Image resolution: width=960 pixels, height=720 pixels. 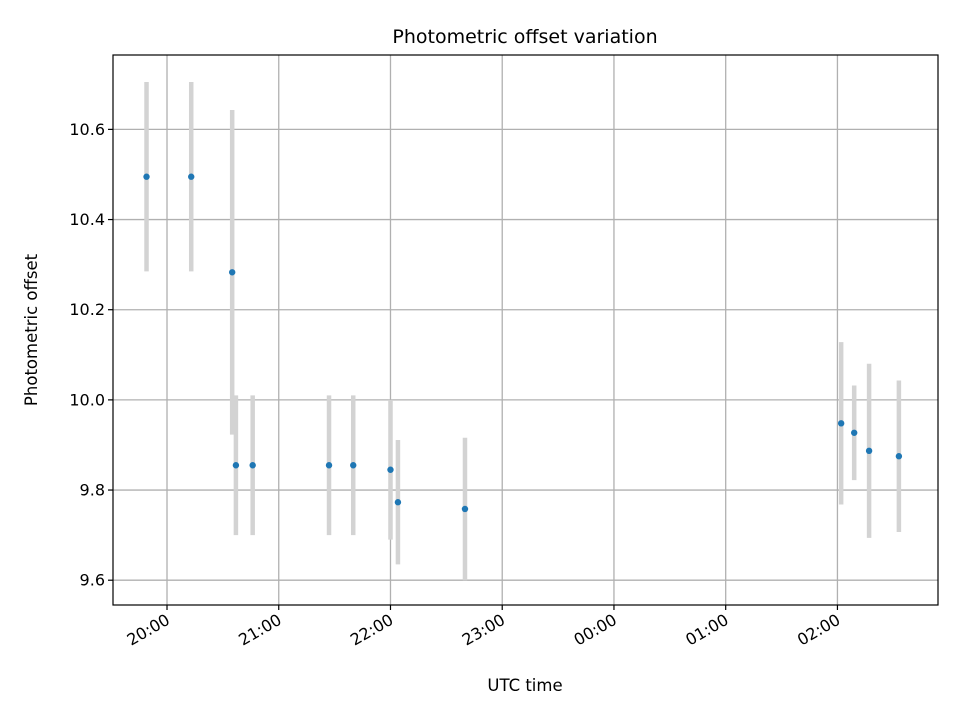 What do you see at coordinates (92, 490) in the screenshot?
I see `y-tick-label: 9.8` at bounding box center [92, 490].